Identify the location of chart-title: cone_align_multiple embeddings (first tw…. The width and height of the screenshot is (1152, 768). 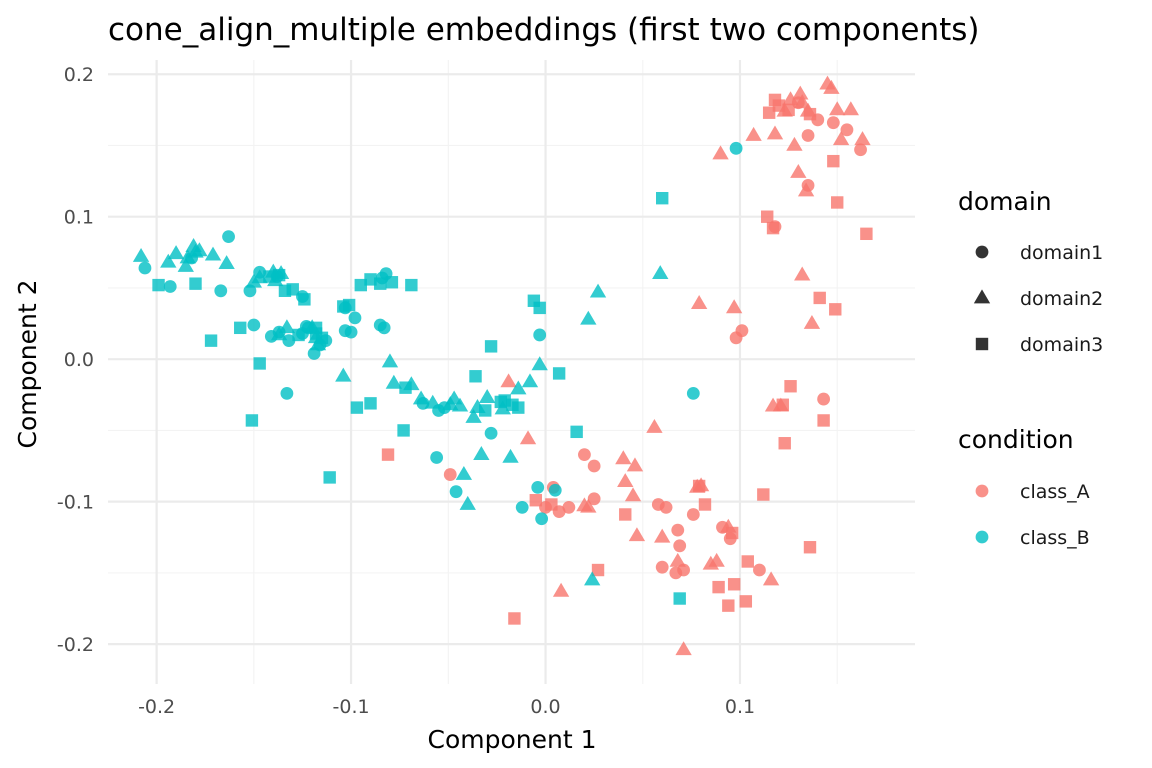
(544, 30).